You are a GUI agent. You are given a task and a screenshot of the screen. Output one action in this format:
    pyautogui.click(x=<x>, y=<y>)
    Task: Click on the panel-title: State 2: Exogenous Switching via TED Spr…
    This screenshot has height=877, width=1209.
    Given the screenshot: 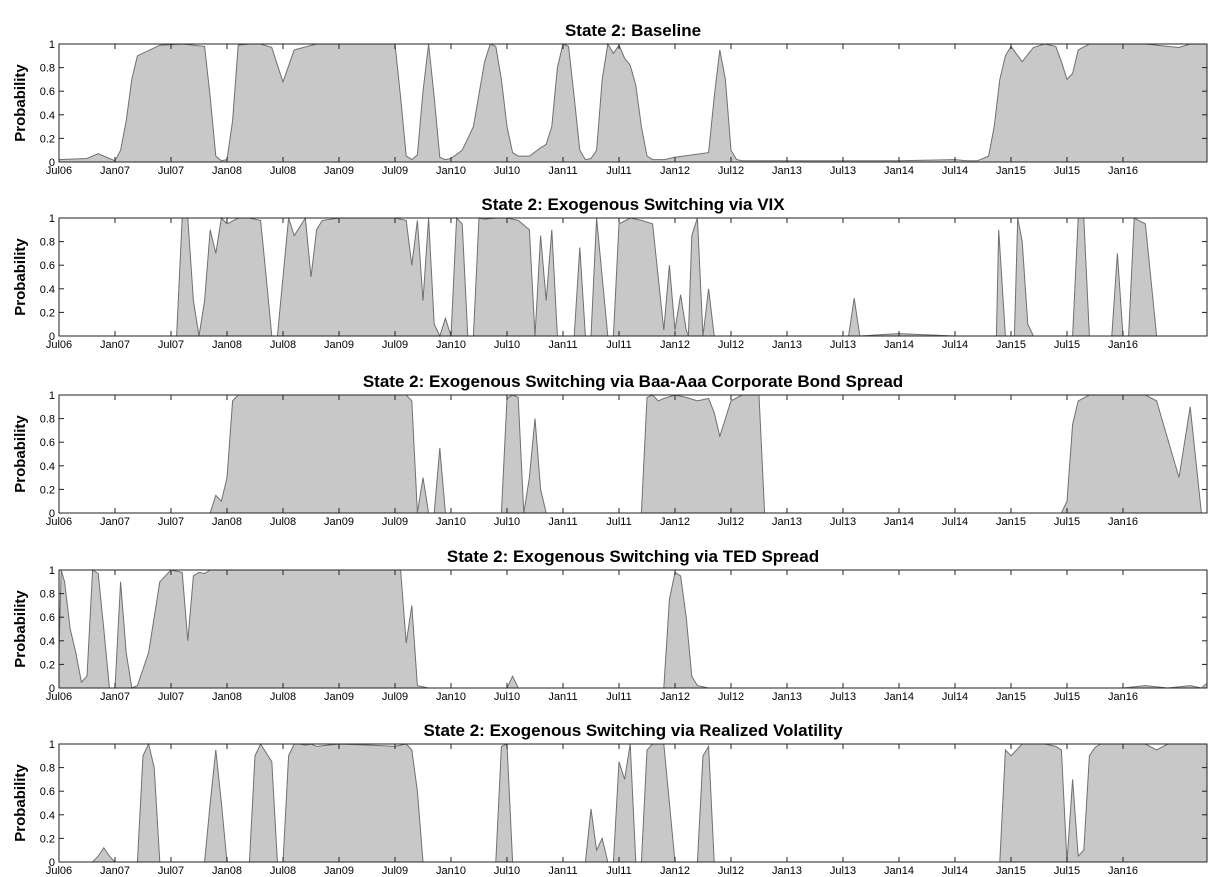 What is the action you would take?
    pyautogui.click(x=633, y=556)
    